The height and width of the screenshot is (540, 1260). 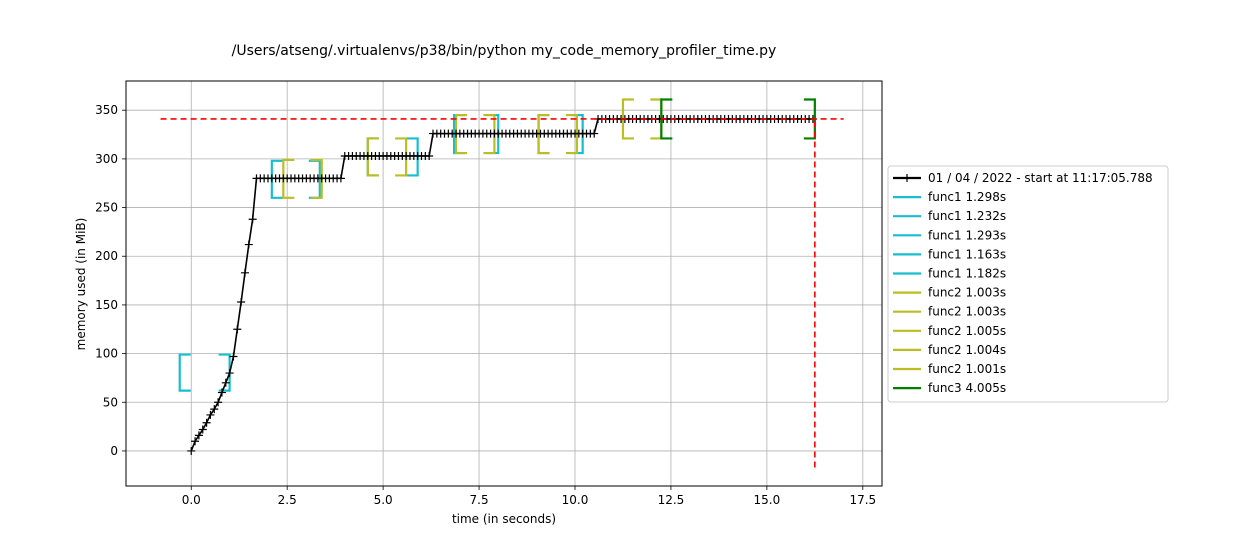 What do you see at coordinates (106, 305) in the screenshot?
I see `y-tick-label: 150` at bounding box center [106, 305].